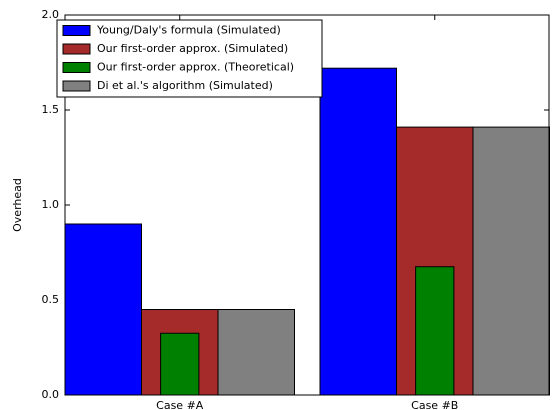 The image size is (552, 410). What do you see at coordinates (188, 30) in the screenshot?
I see `legend-label: Young/Daly's formula (Simulated)` at bounding box center [188, 30].